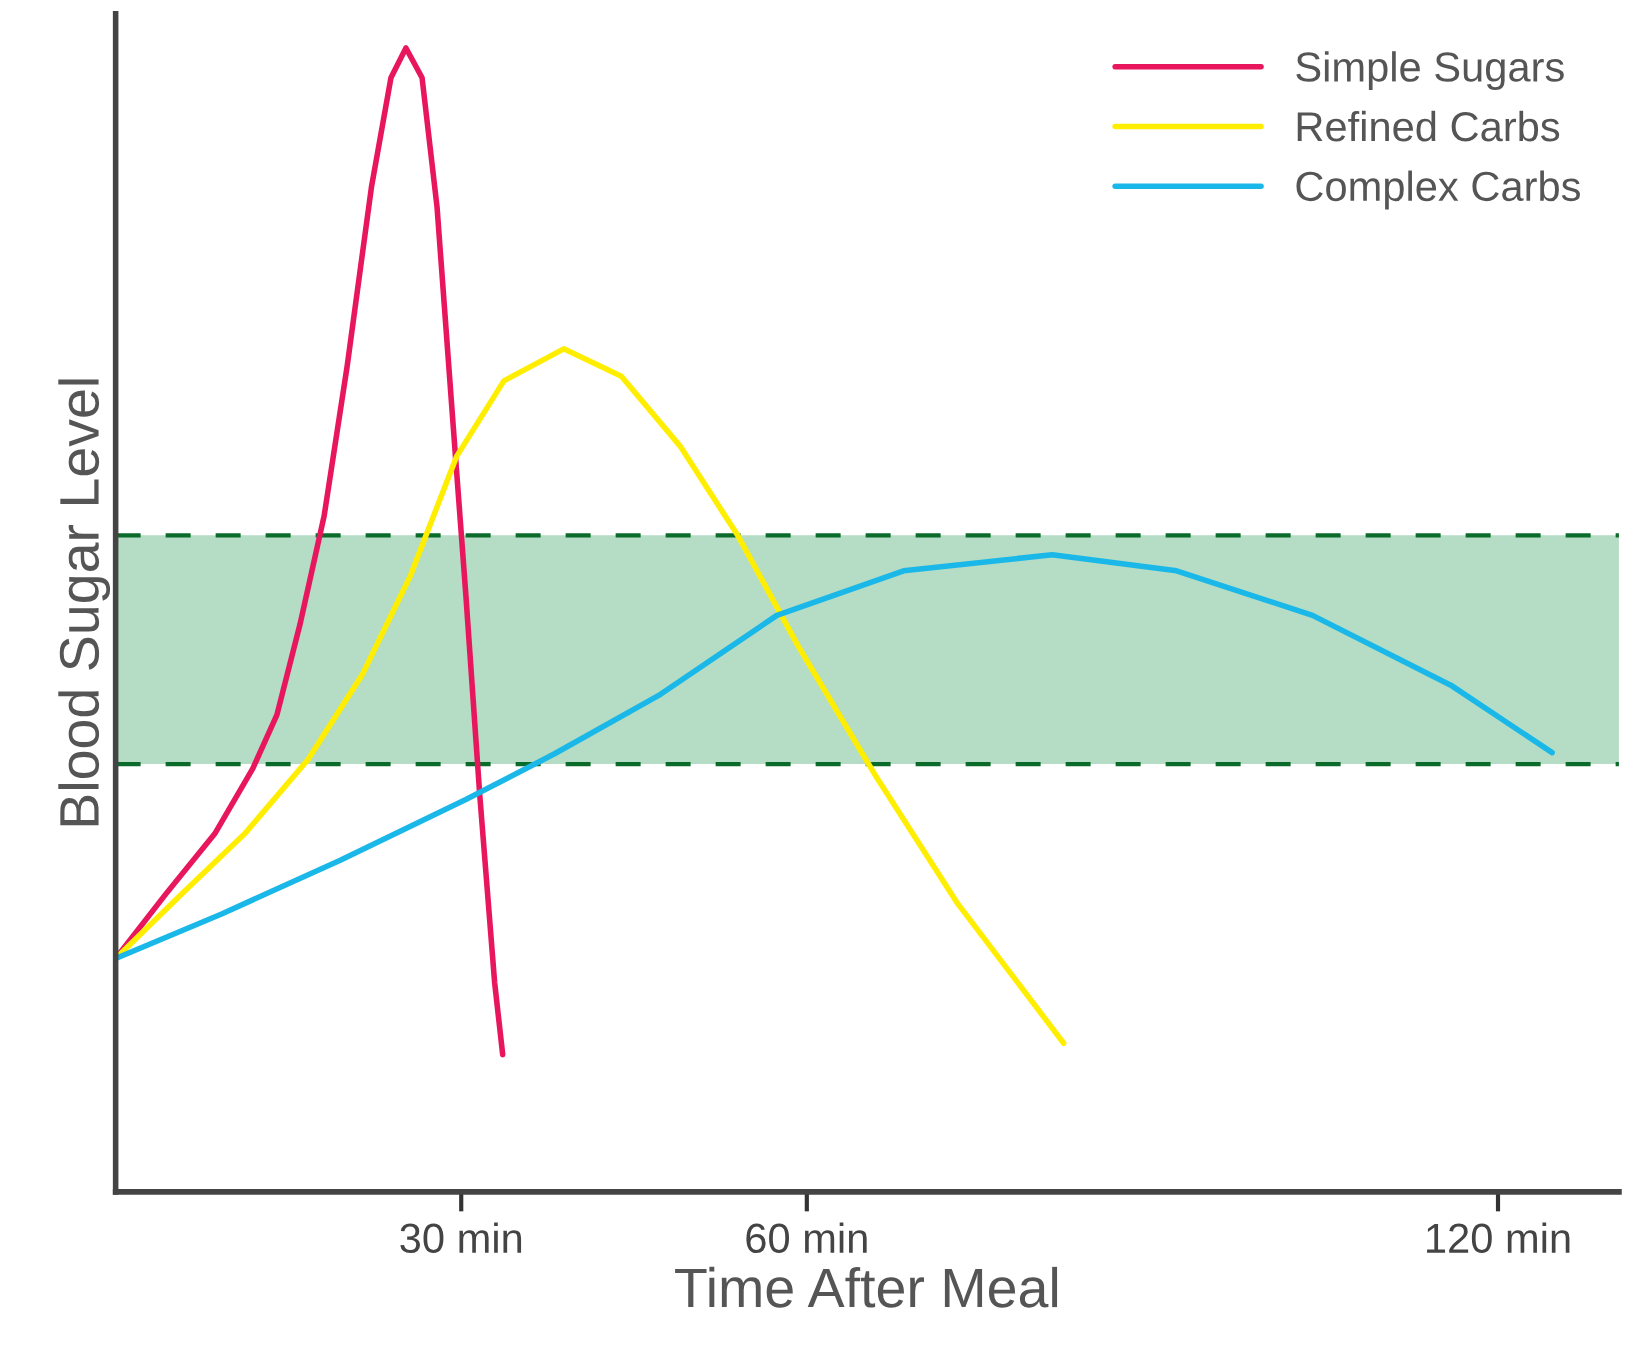 The width and height of the screenshot is (1652, 1370). Describe the element at coordinates (1430, 71) in the screenshot. I see `legend-label: Simple Sugars` at that location.